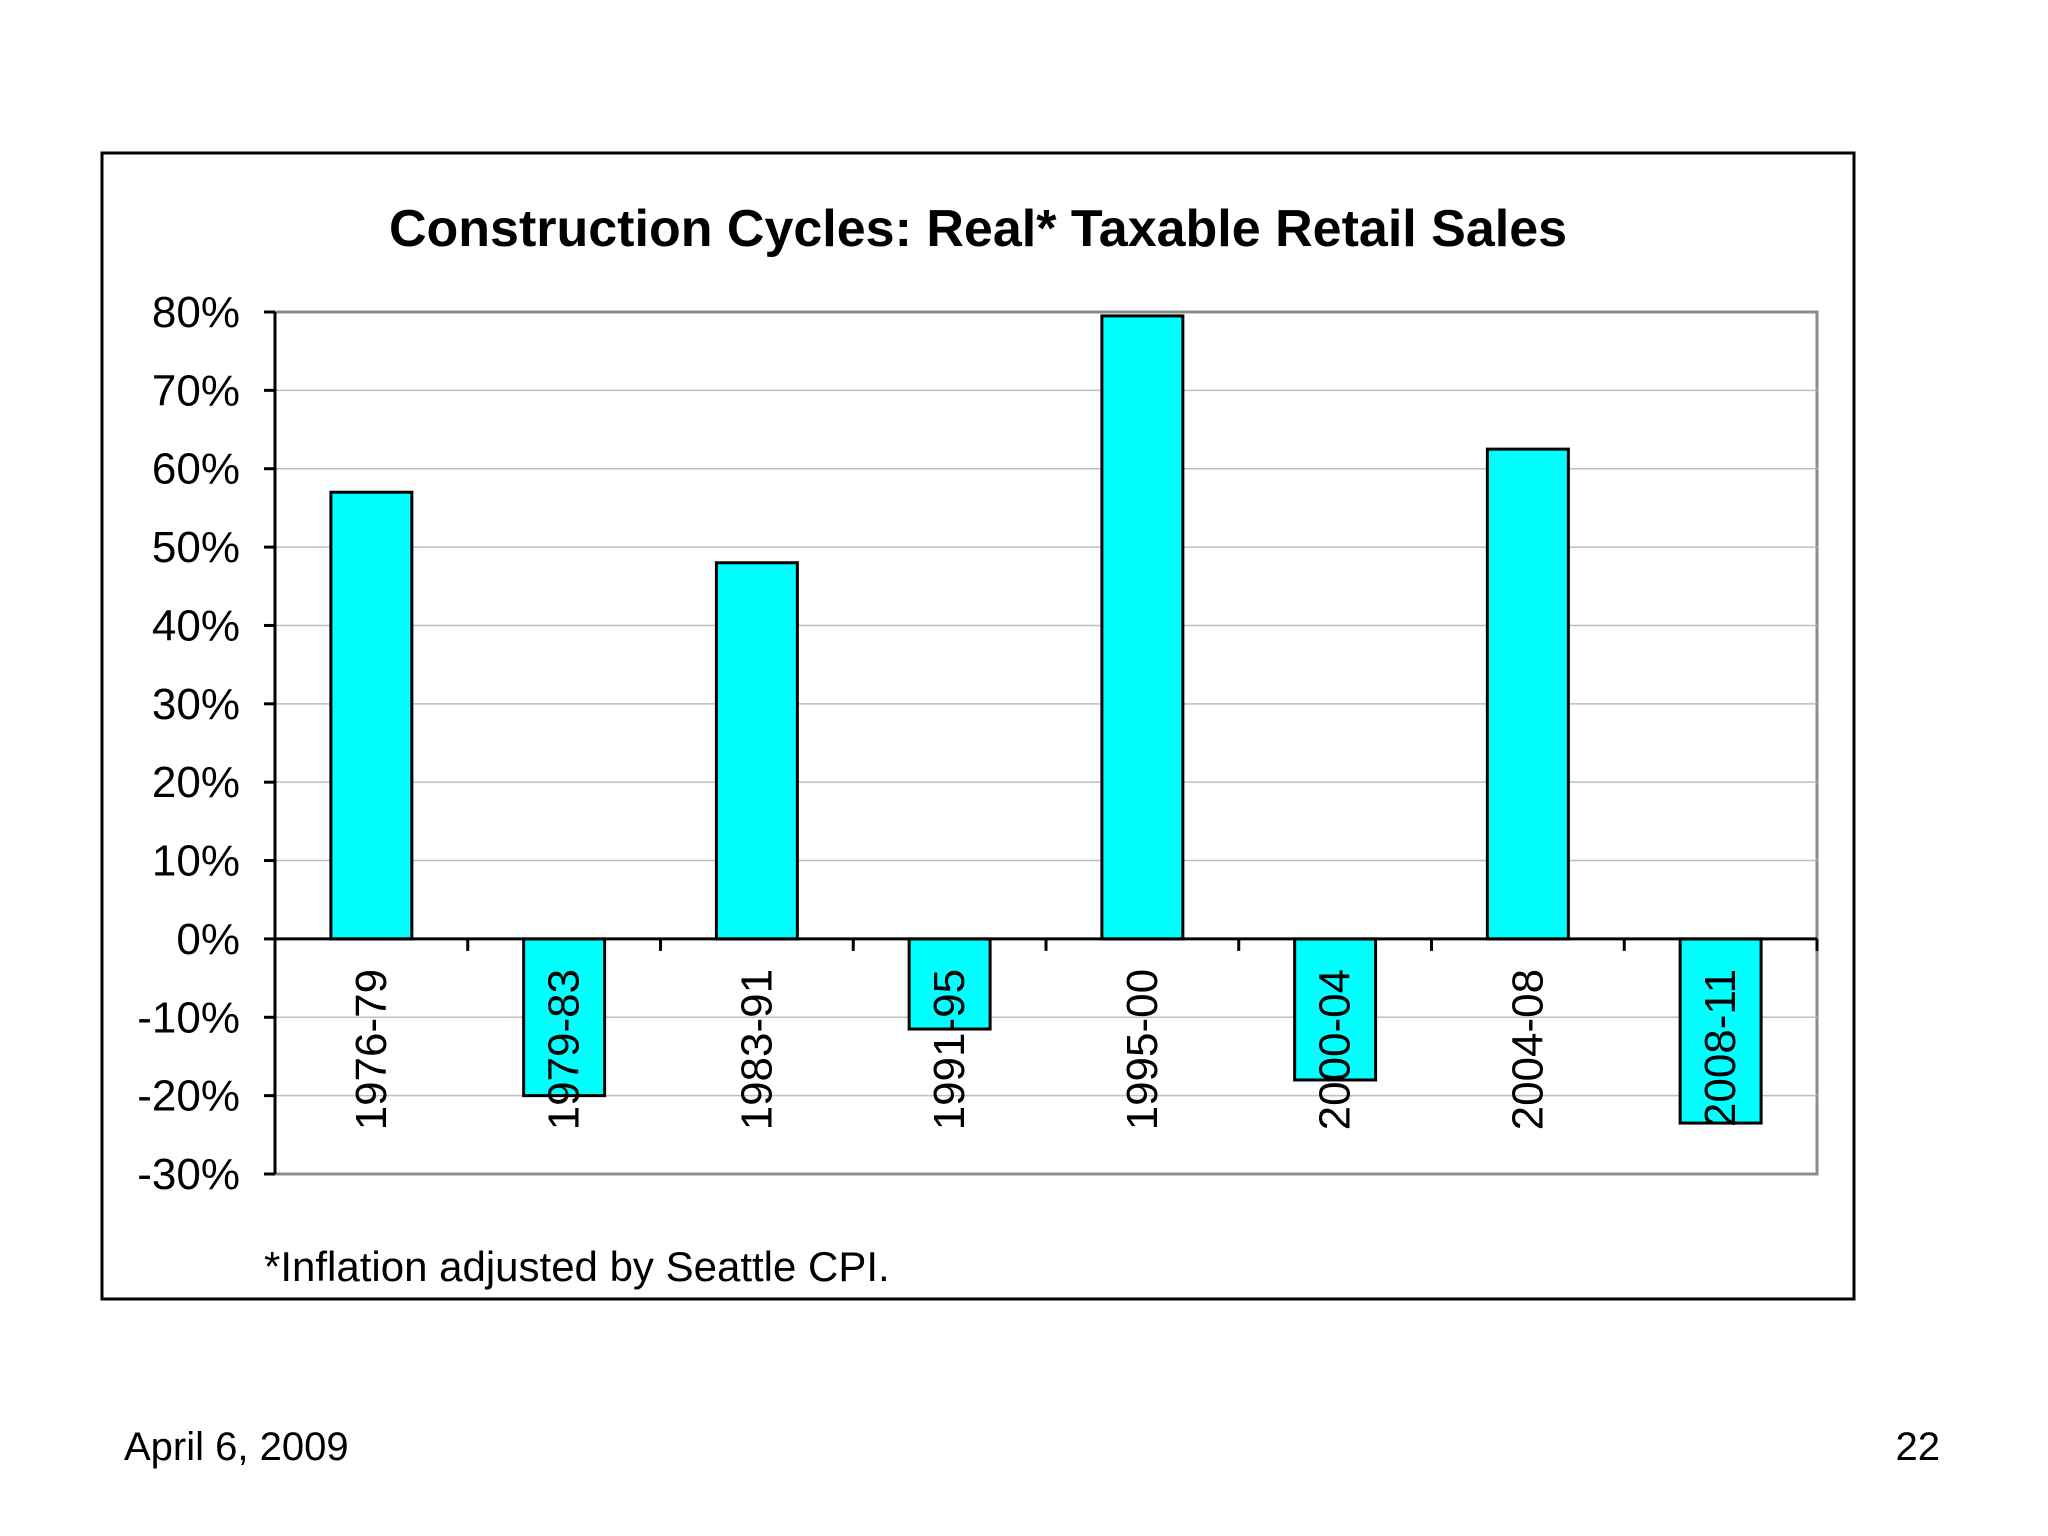  I want to click on y-tick-label: 70%, so click(196, 390).